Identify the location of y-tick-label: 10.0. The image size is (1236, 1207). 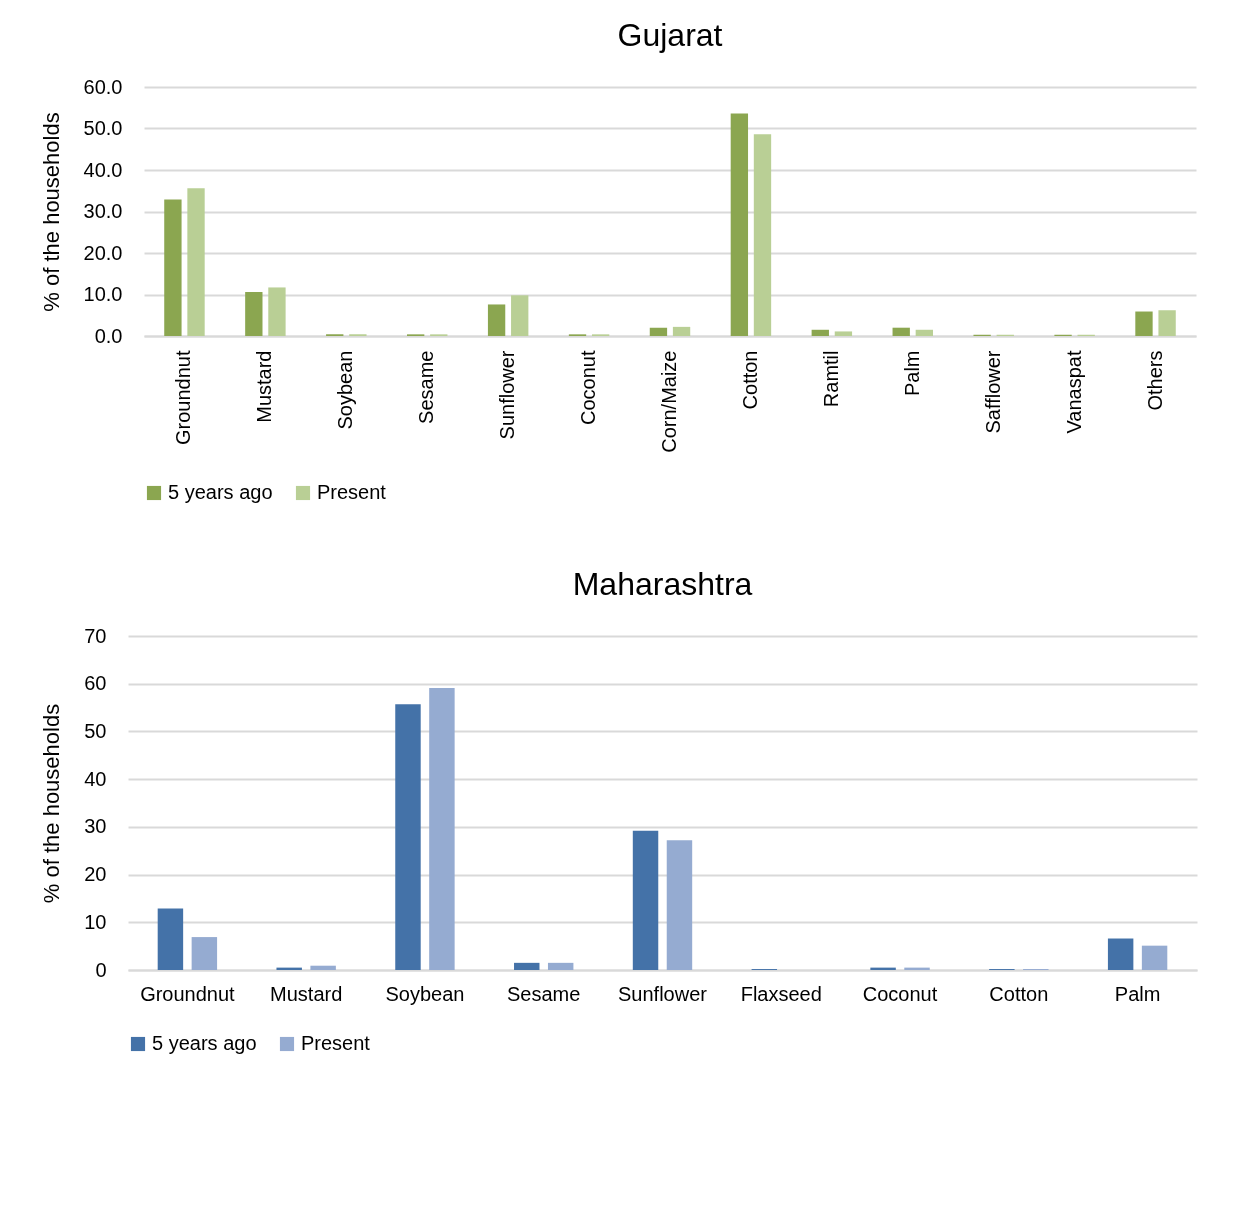
(103, 294).